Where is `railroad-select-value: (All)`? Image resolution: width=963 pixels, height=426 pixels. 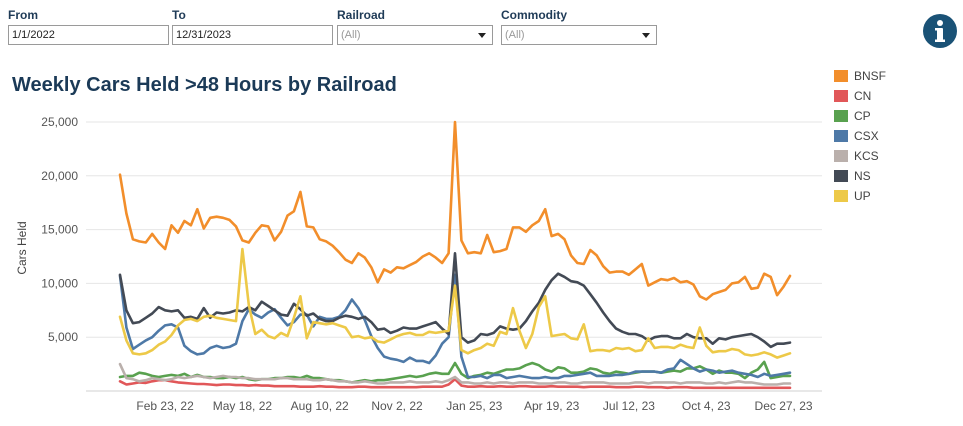
railroad-select-value: (All) is located at coordinates (351, 35).